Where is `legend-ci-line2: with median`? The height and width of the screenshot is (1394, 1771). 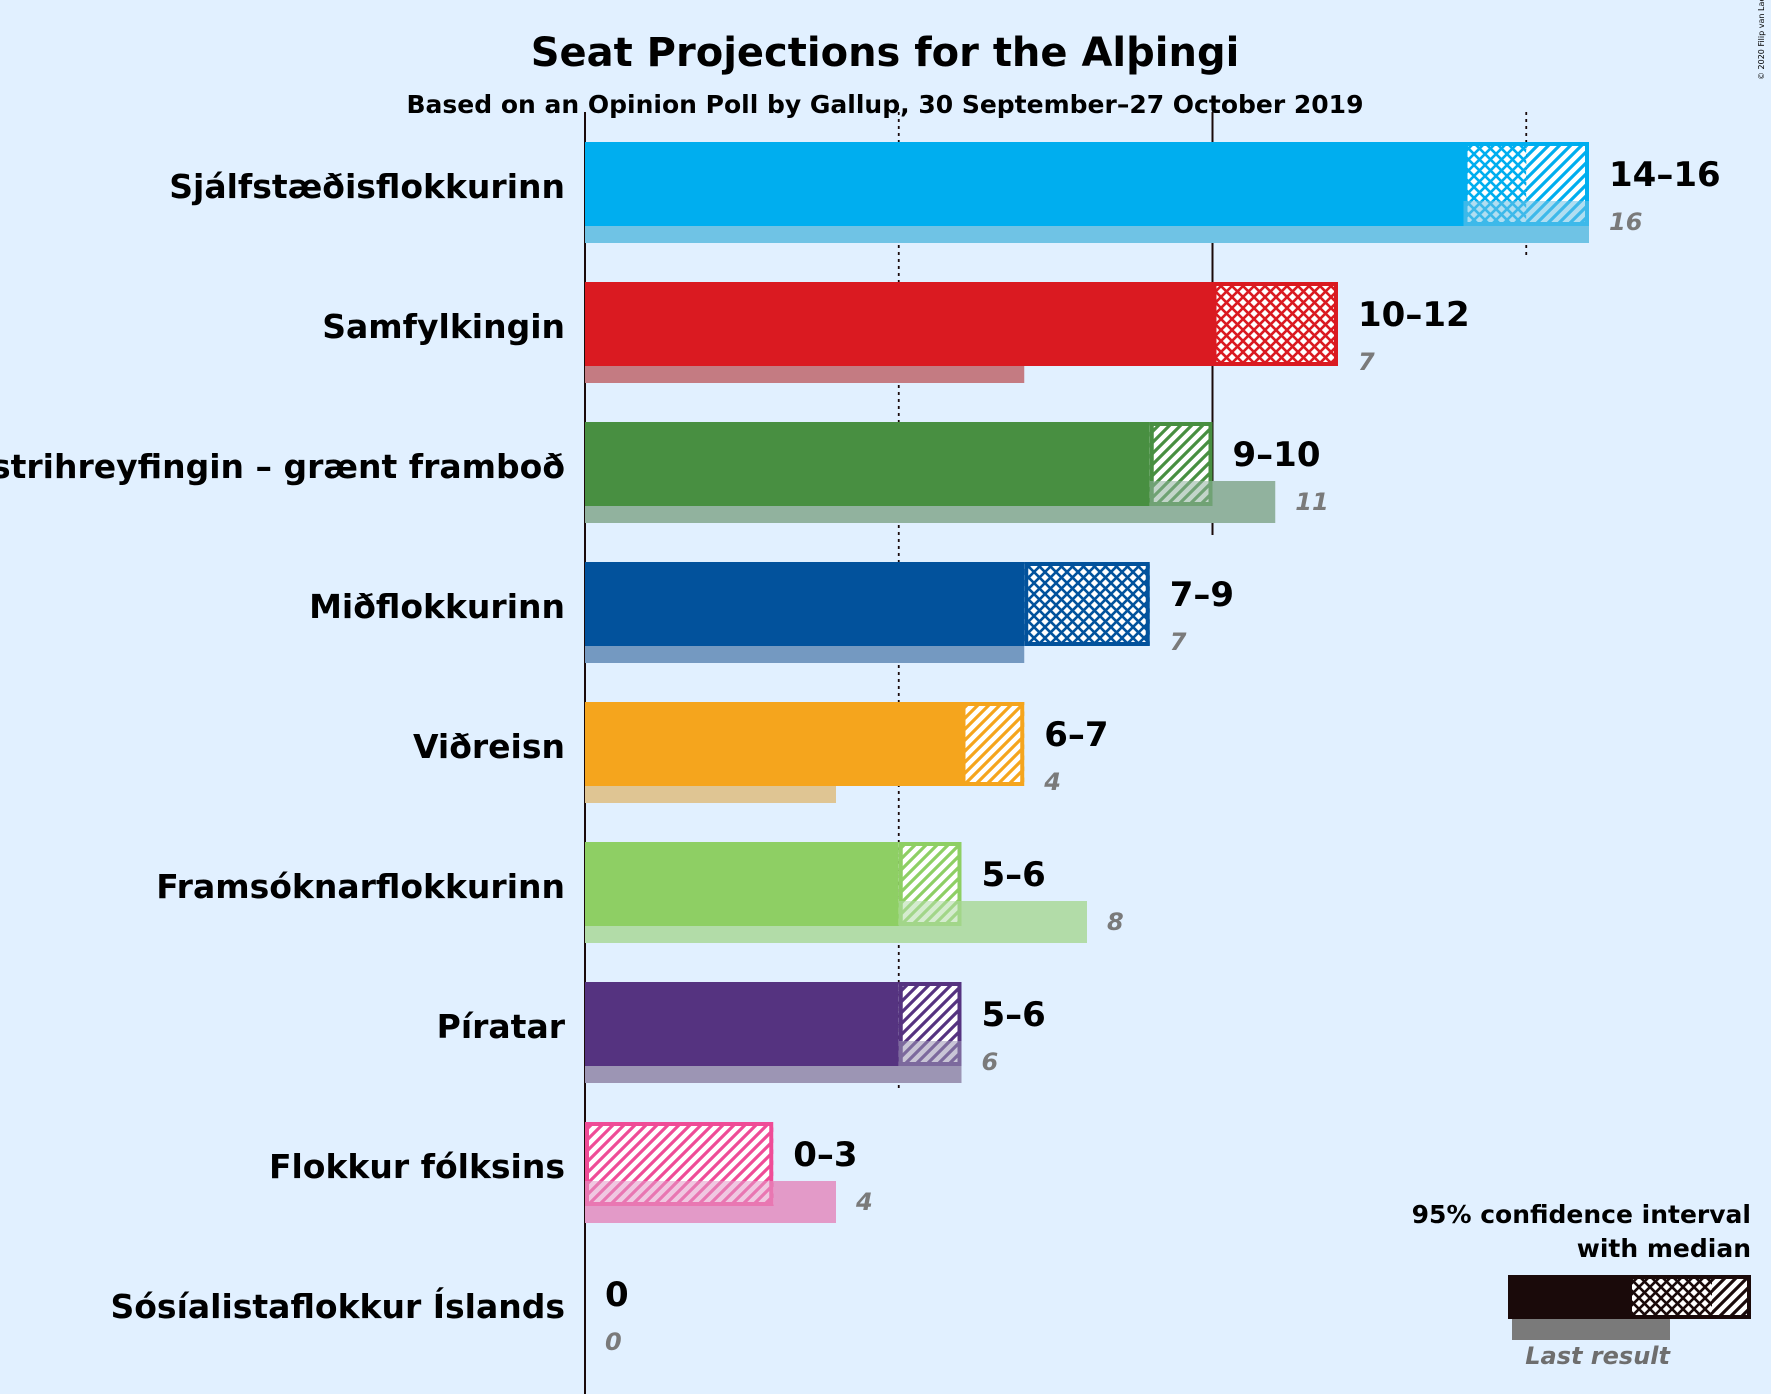 legend-ci-line2: with median is located at coordinates (1664, 1248).